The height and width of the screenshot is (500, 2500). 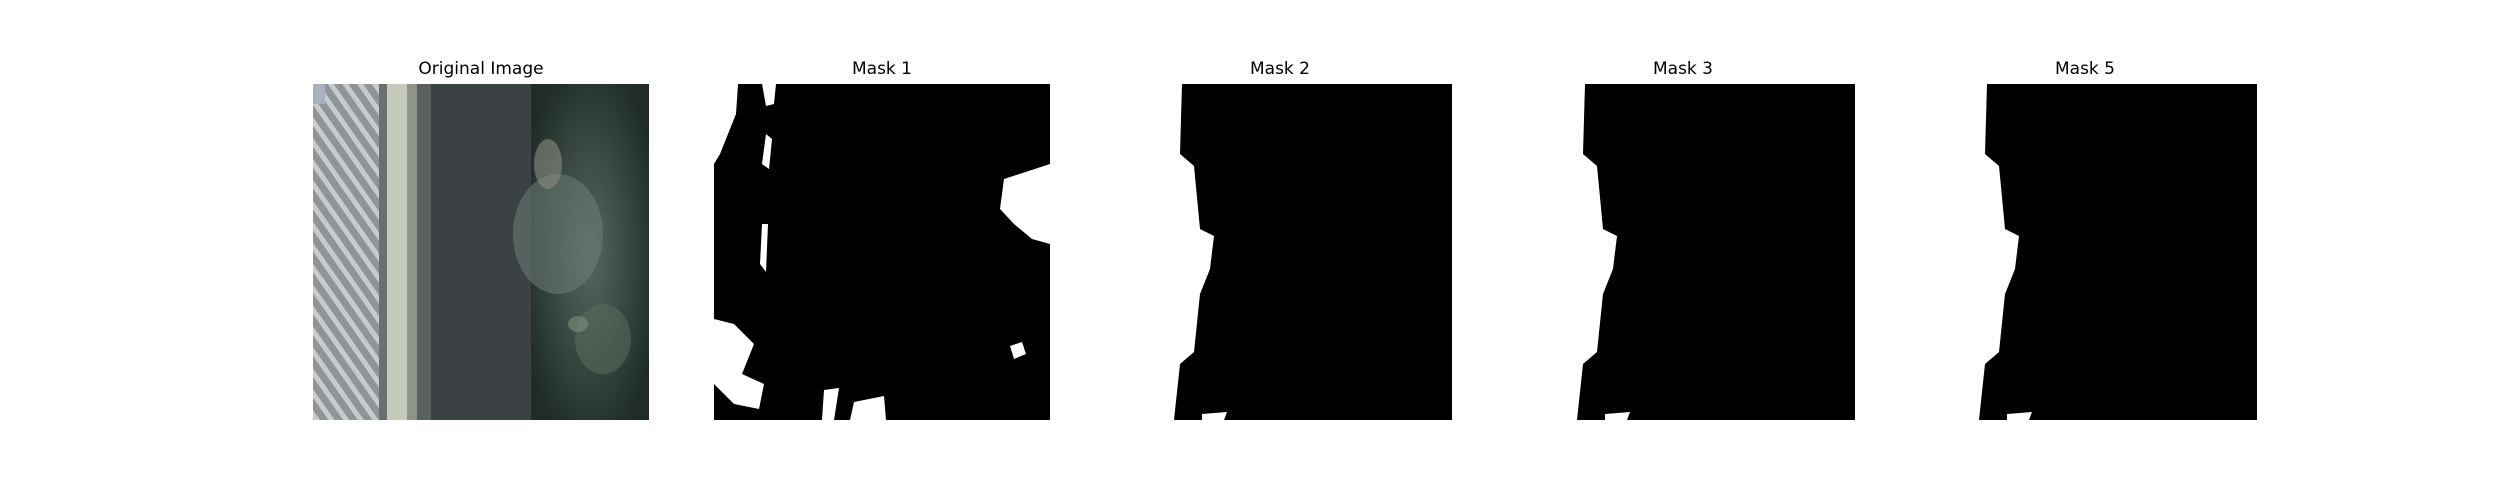 I want to click on panel-title: Mask 3, so click(x=1682, y=69).